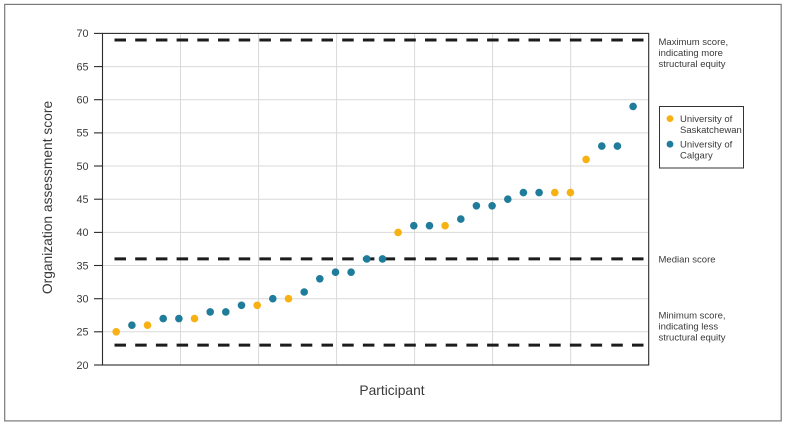 The width and height of the screenshot is (786, 426). Describe the element at coordinates (82, 233) in the screenshot. I see `svg-text: 40` at that location.